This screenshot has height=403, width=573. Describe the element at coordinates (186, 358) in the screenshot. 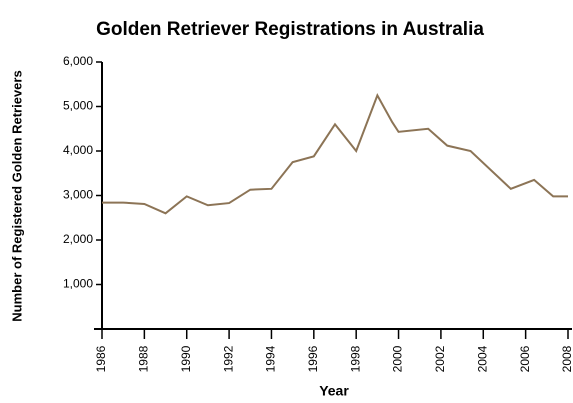

I see `x-tick-label: 1990` at that location.